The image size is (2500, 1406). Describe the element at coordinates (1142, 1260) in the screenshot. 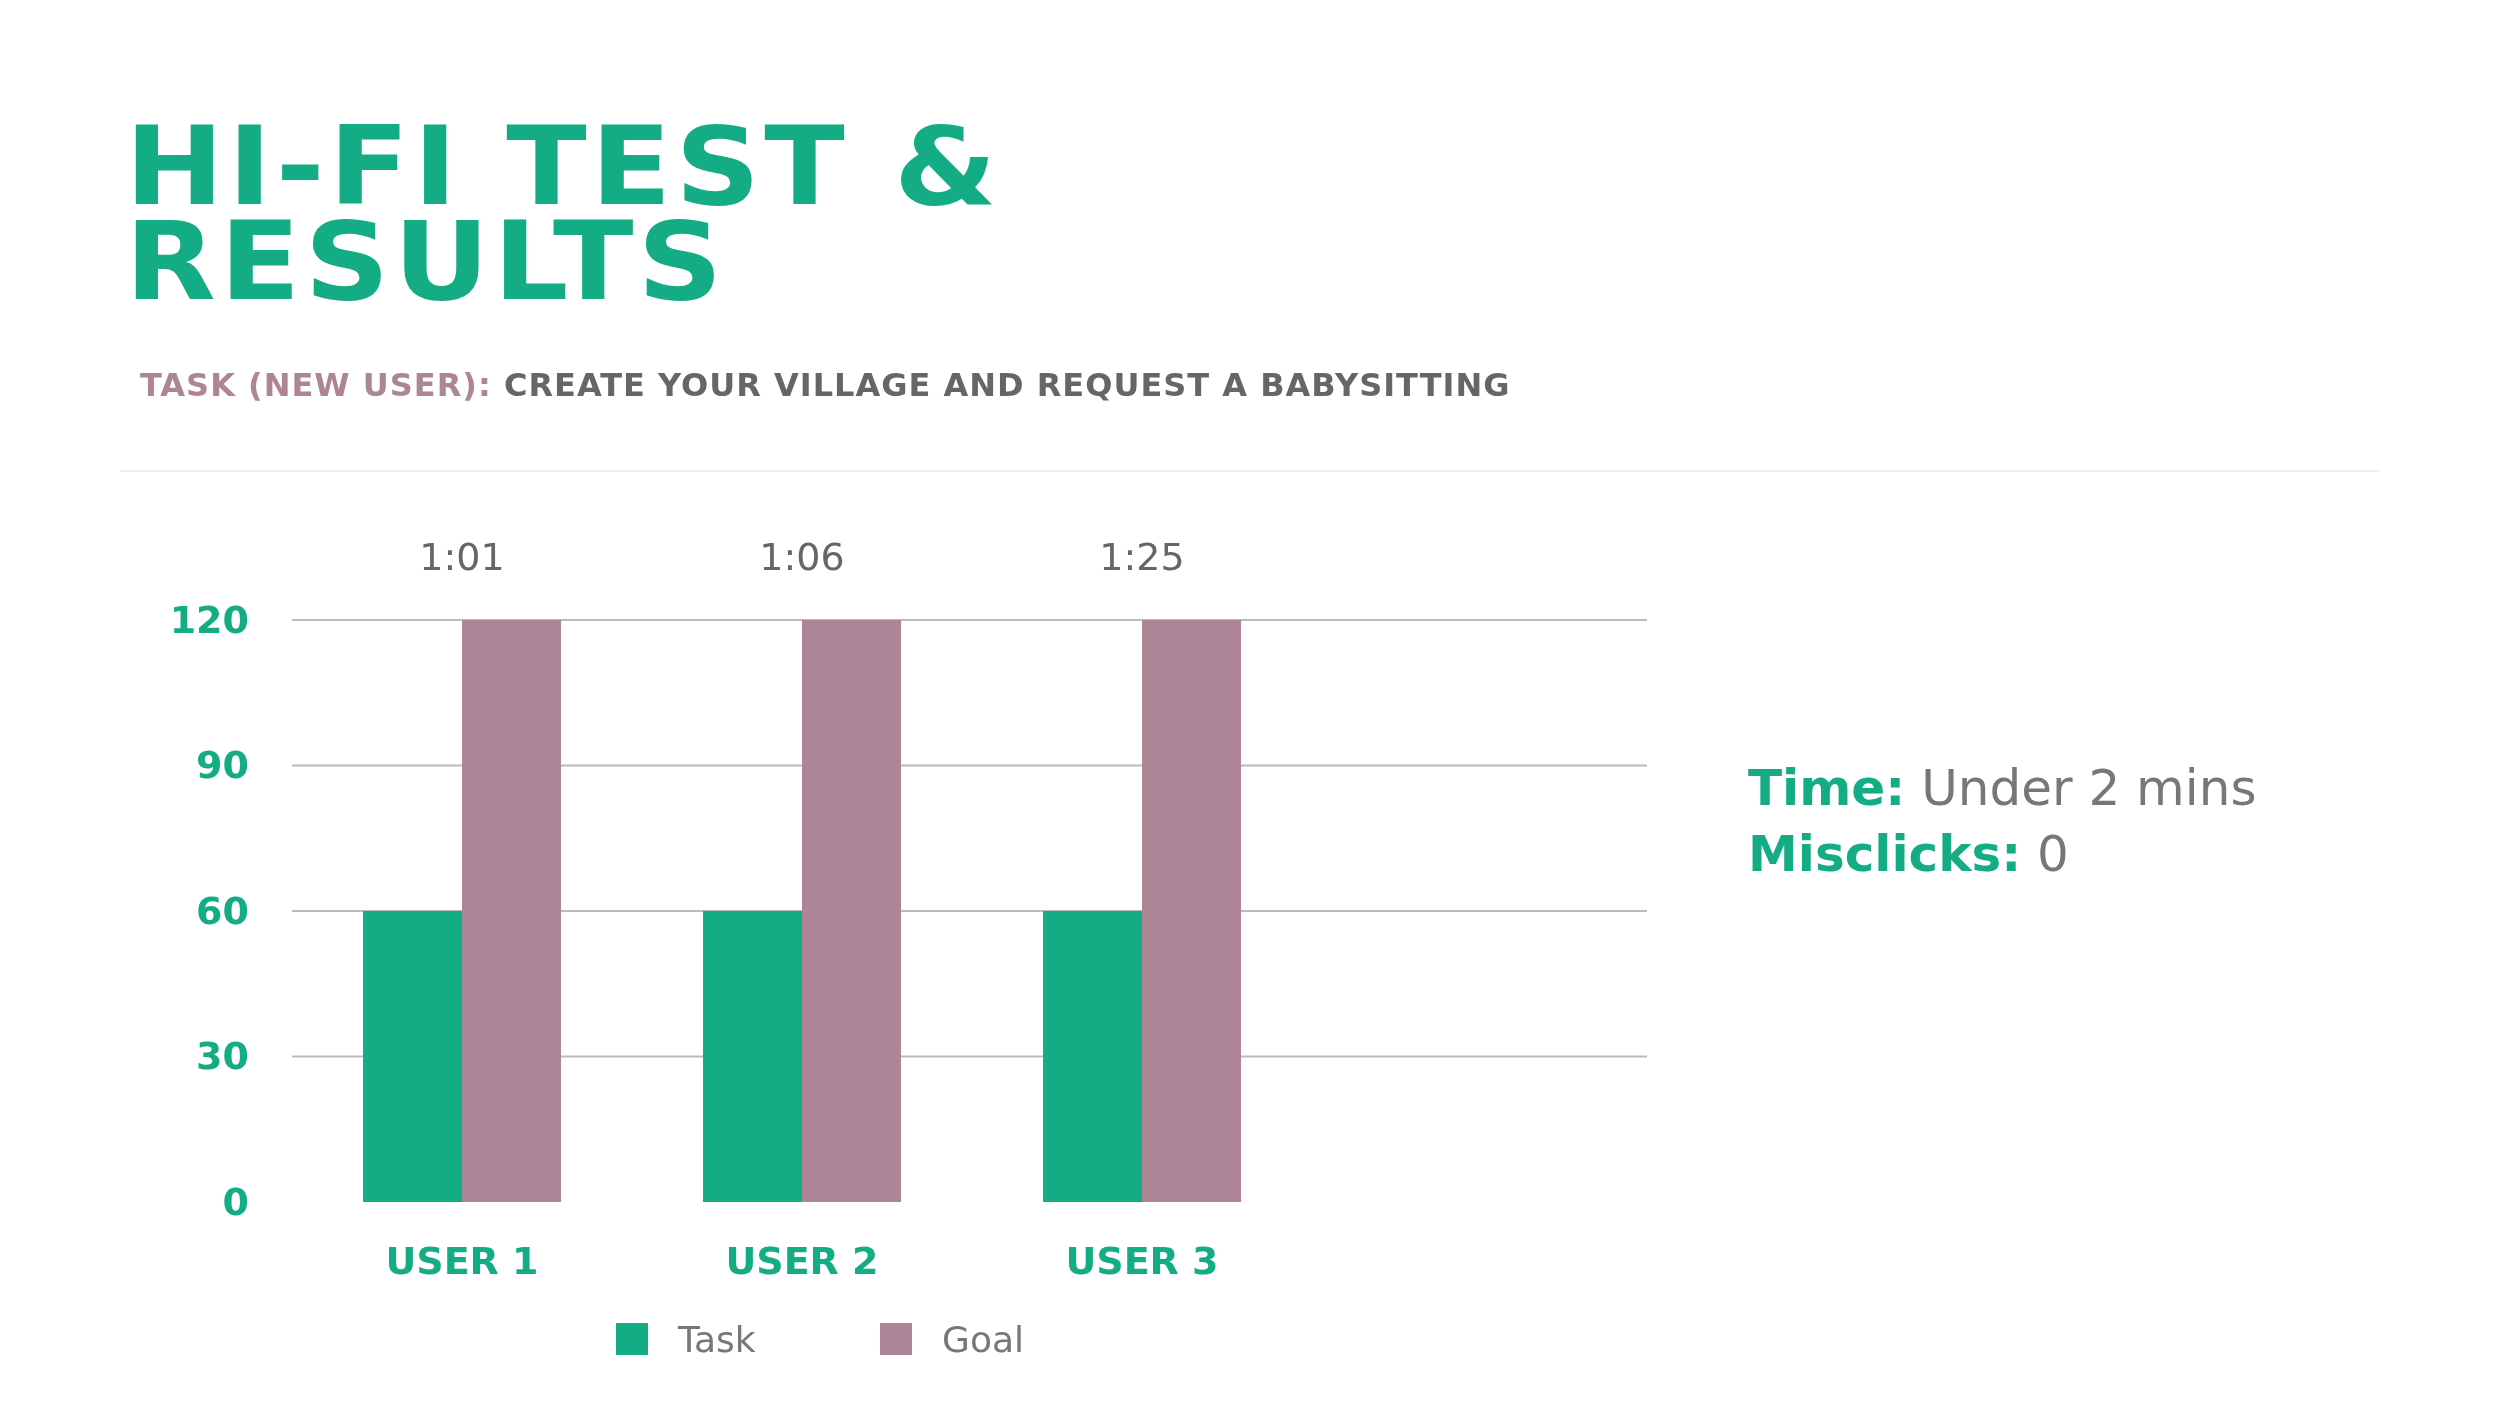

I see `x-tick-label: USER 3` at that location.